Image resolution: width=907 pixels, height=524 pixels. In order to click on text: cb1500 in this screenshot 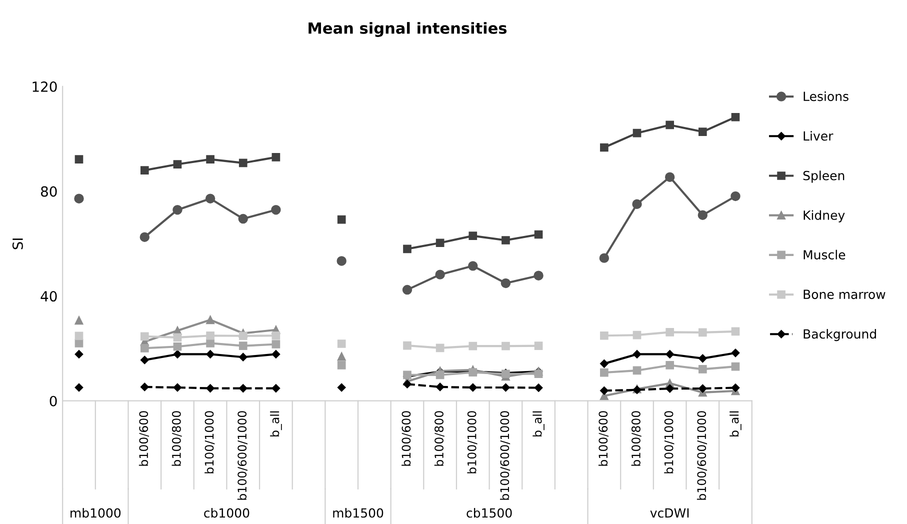, I will do `click(489, 513)`.